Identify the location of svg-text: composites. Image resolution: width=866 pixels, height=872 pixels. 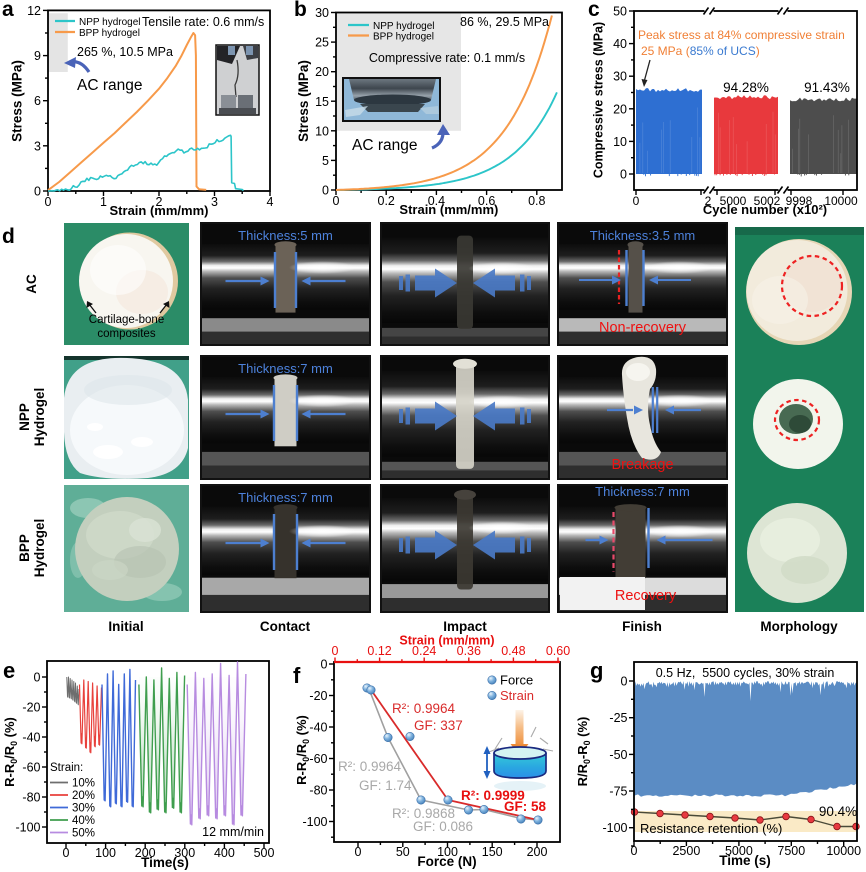
(126, 334).